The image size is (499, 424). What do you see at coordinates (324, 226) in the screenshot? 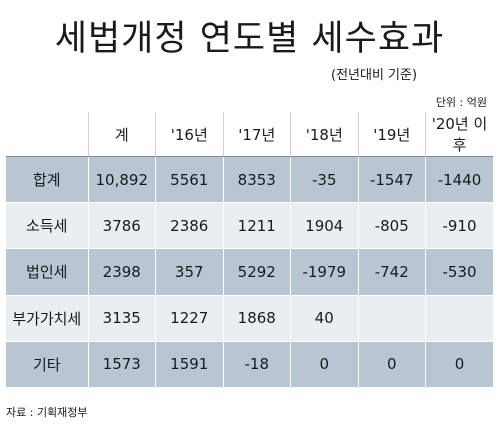
I see `table-cell: 1904` at bounding box center [324, 226].